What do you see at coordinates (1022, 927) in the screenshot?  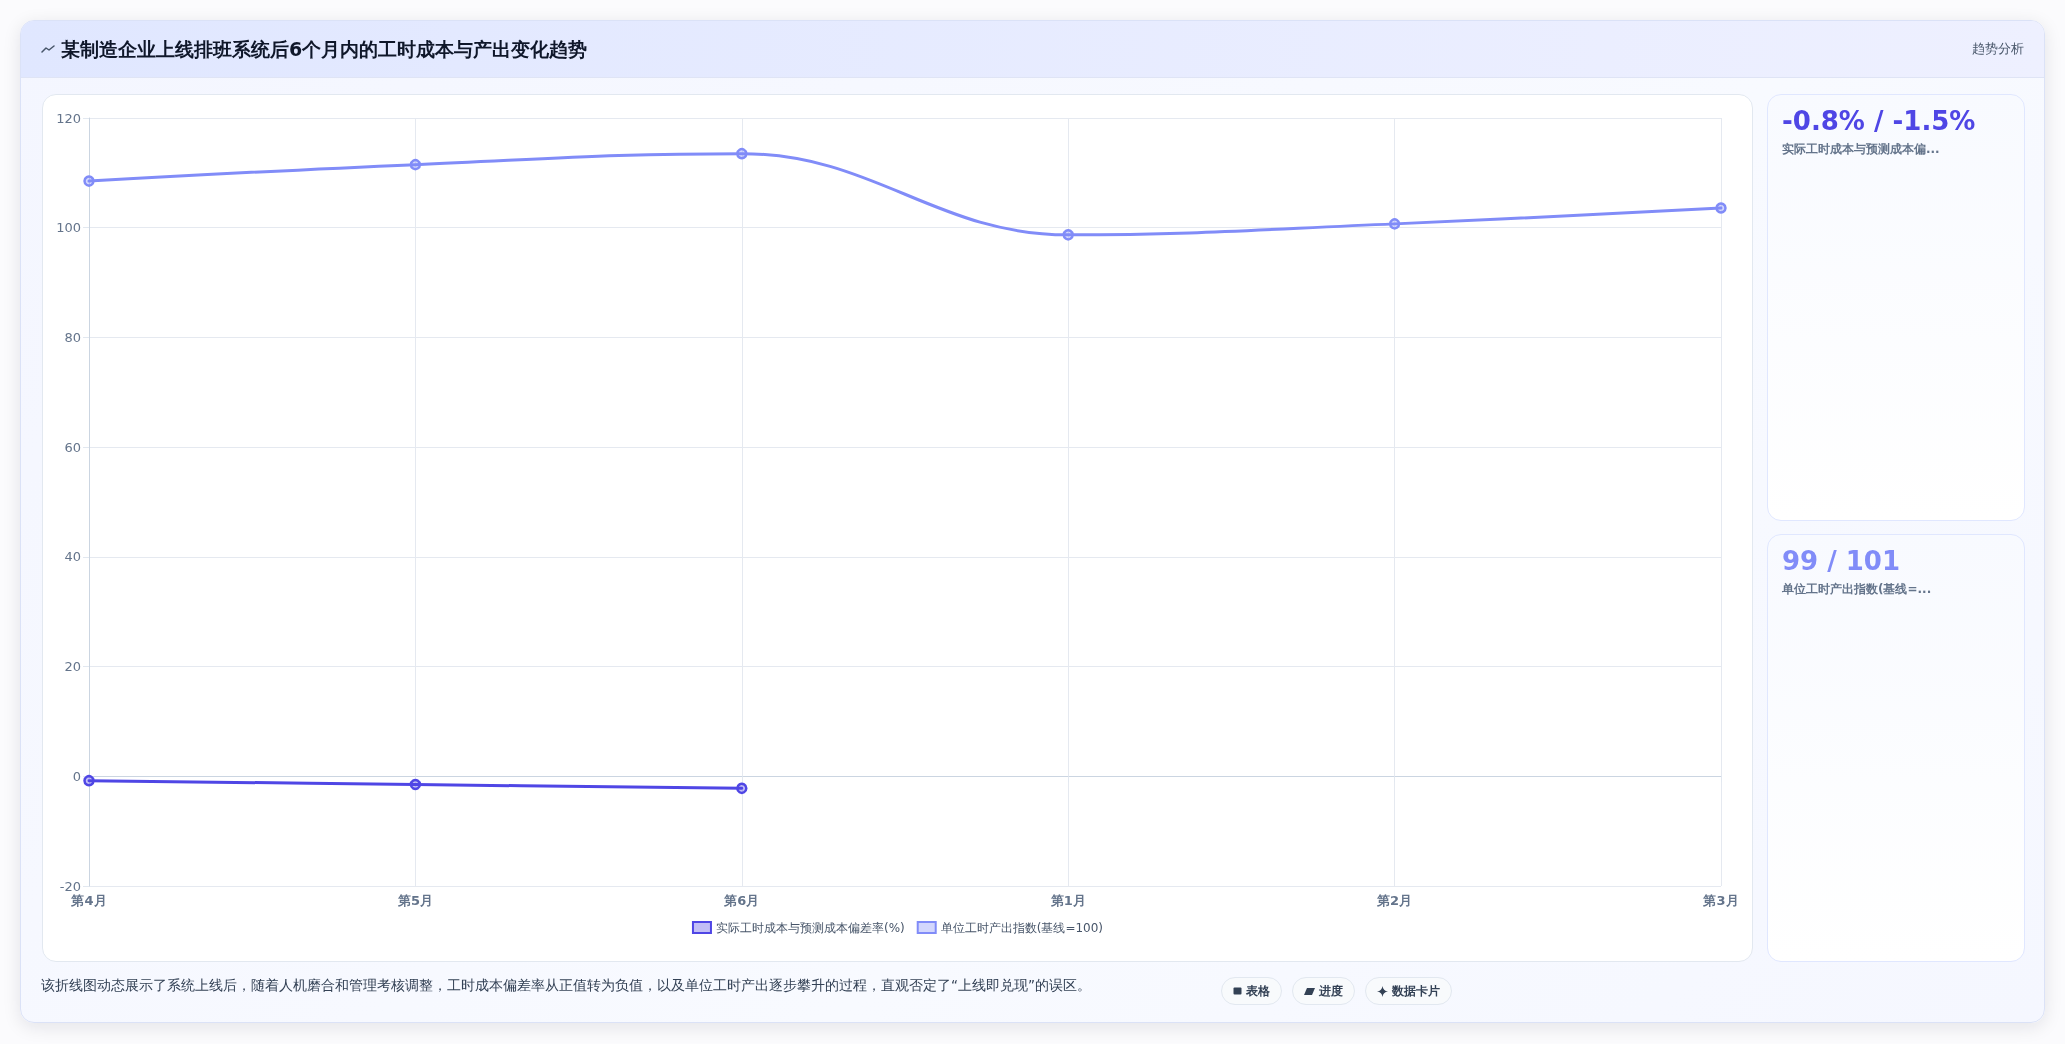 I see `legend-label: 单位工时产出指数(基线=100)` at bounding box center [1022, 927].